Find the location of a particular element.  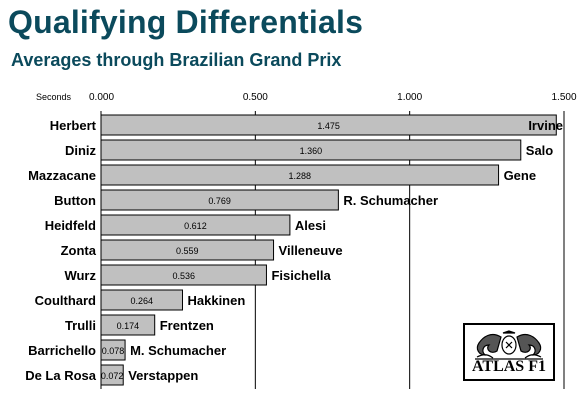

data-label: 1.288 is located at coordinates (300, 176).